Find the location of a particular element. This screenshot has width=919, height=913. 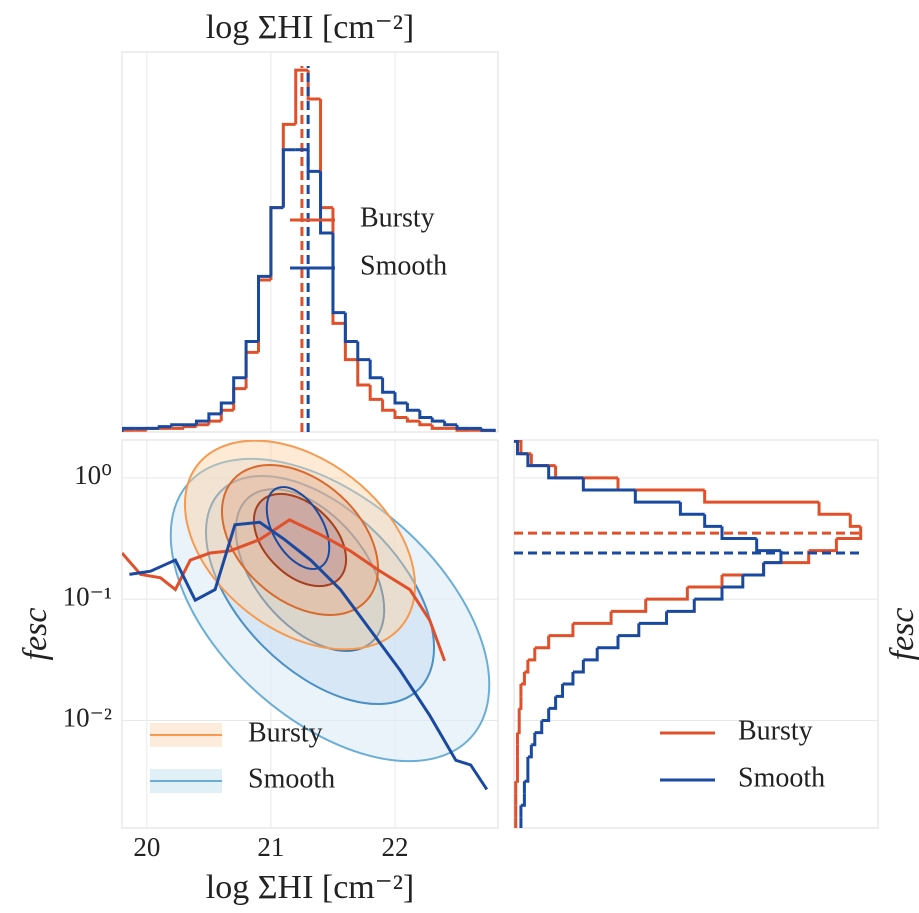

contours is located at coordinates (330, 601).